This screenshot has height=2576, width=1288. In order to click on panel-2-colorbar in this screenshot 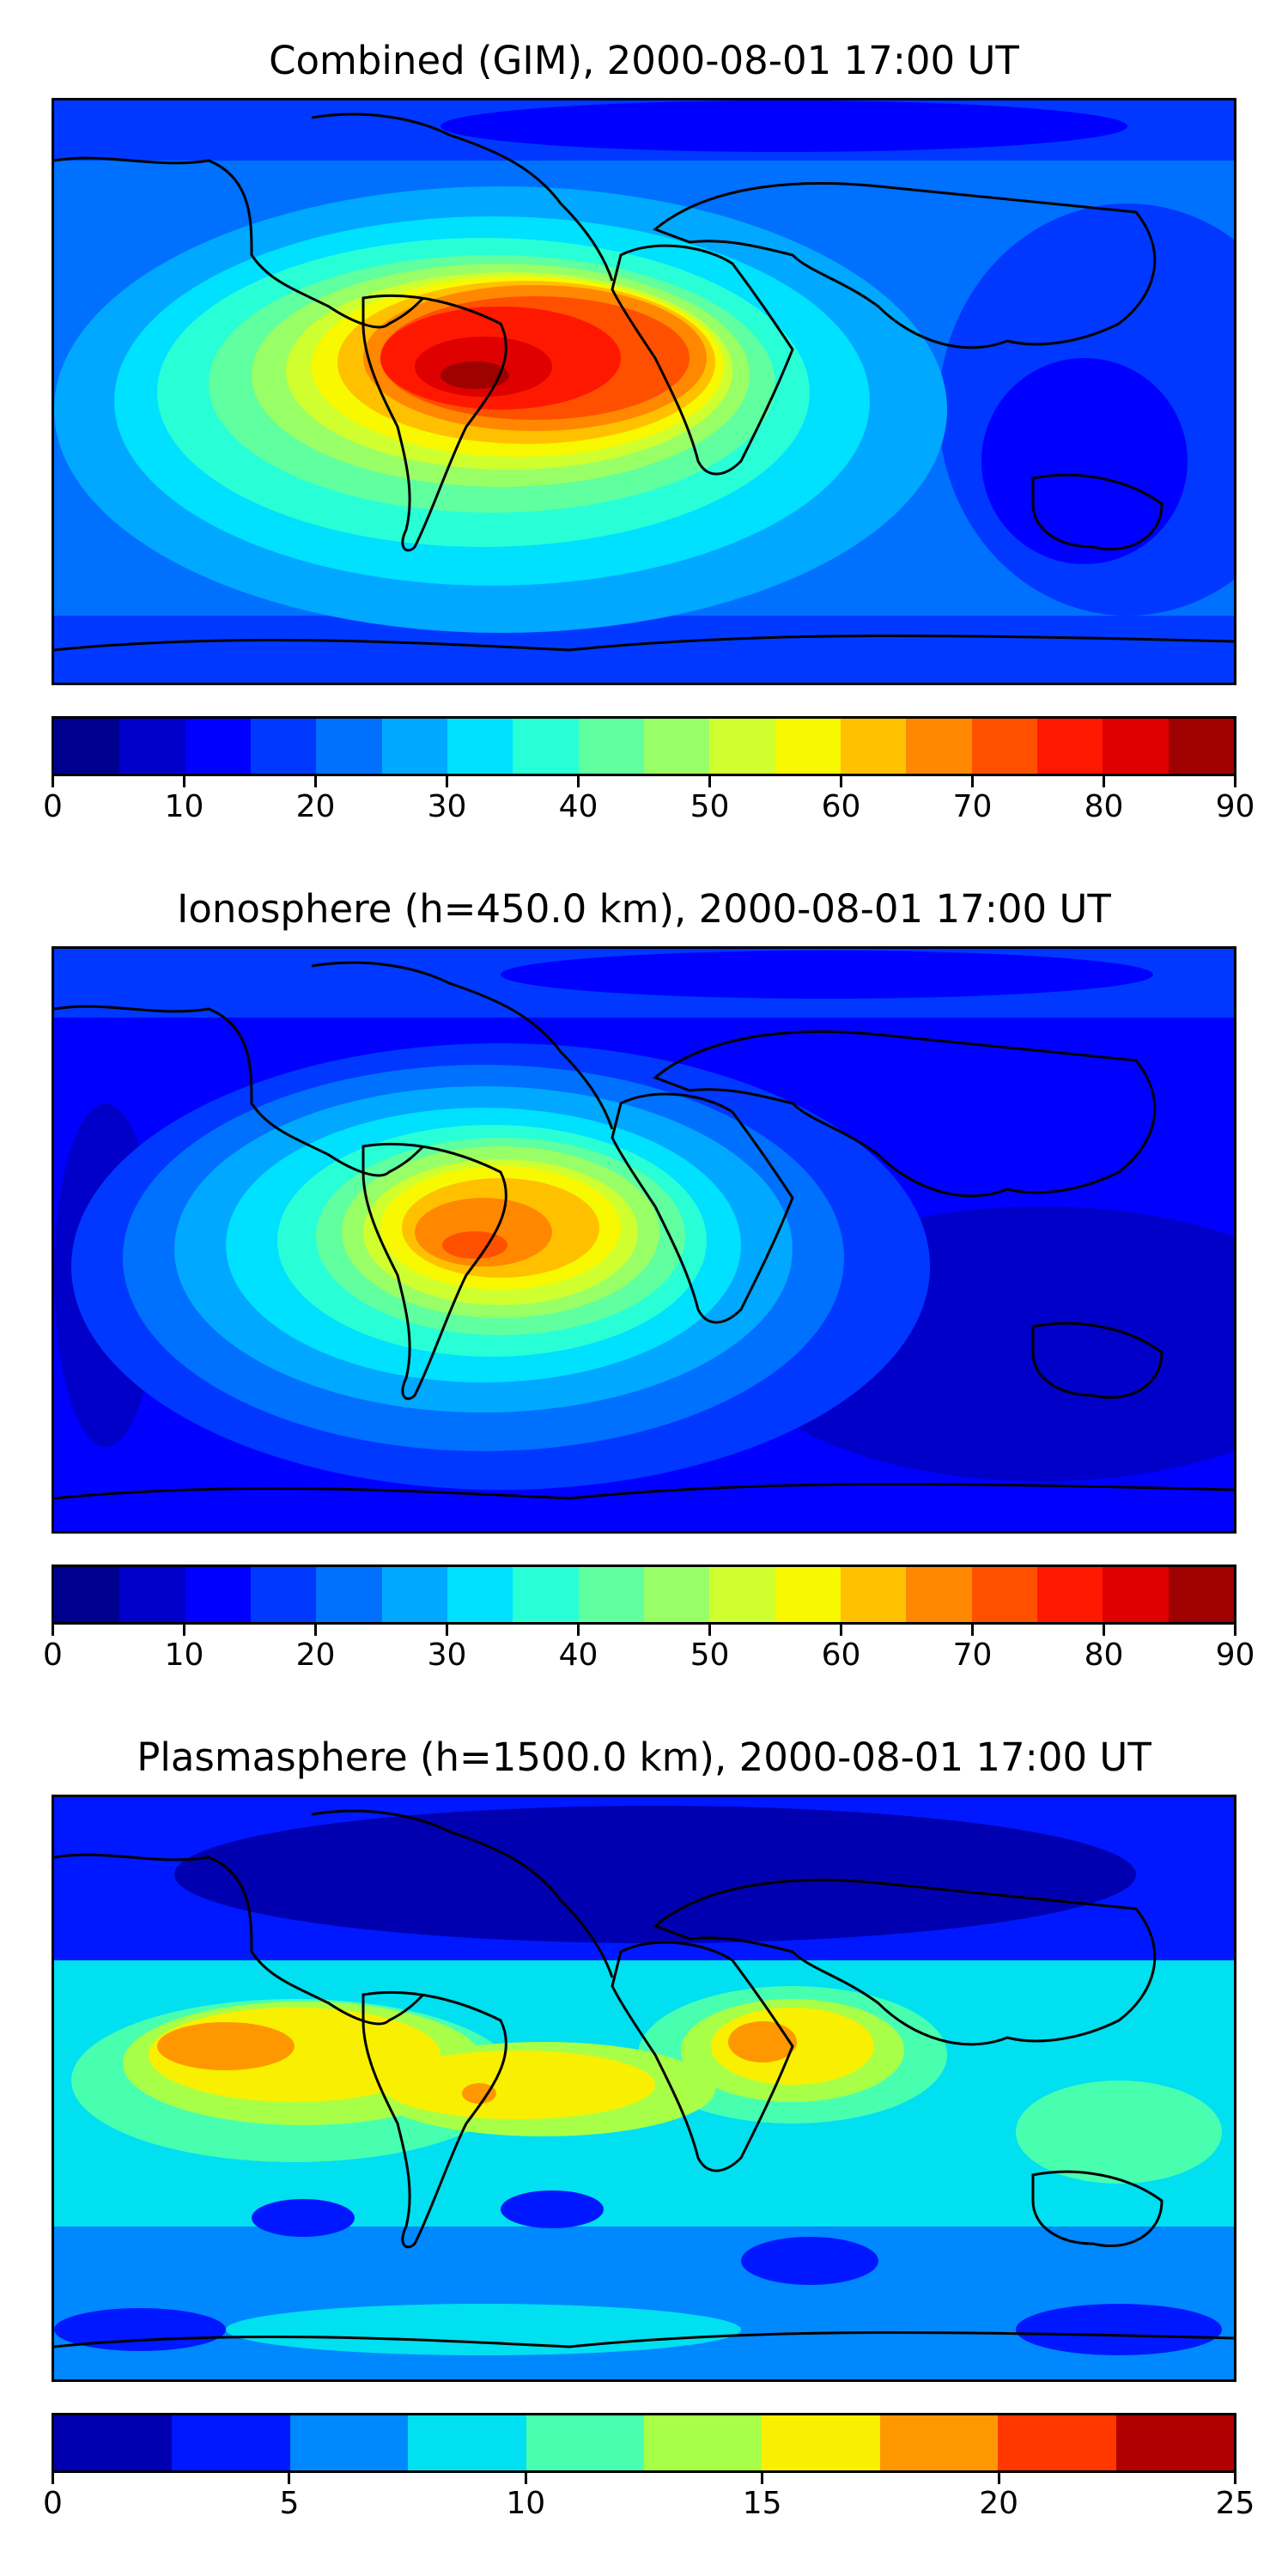, I will do `click(644, 1594)`.